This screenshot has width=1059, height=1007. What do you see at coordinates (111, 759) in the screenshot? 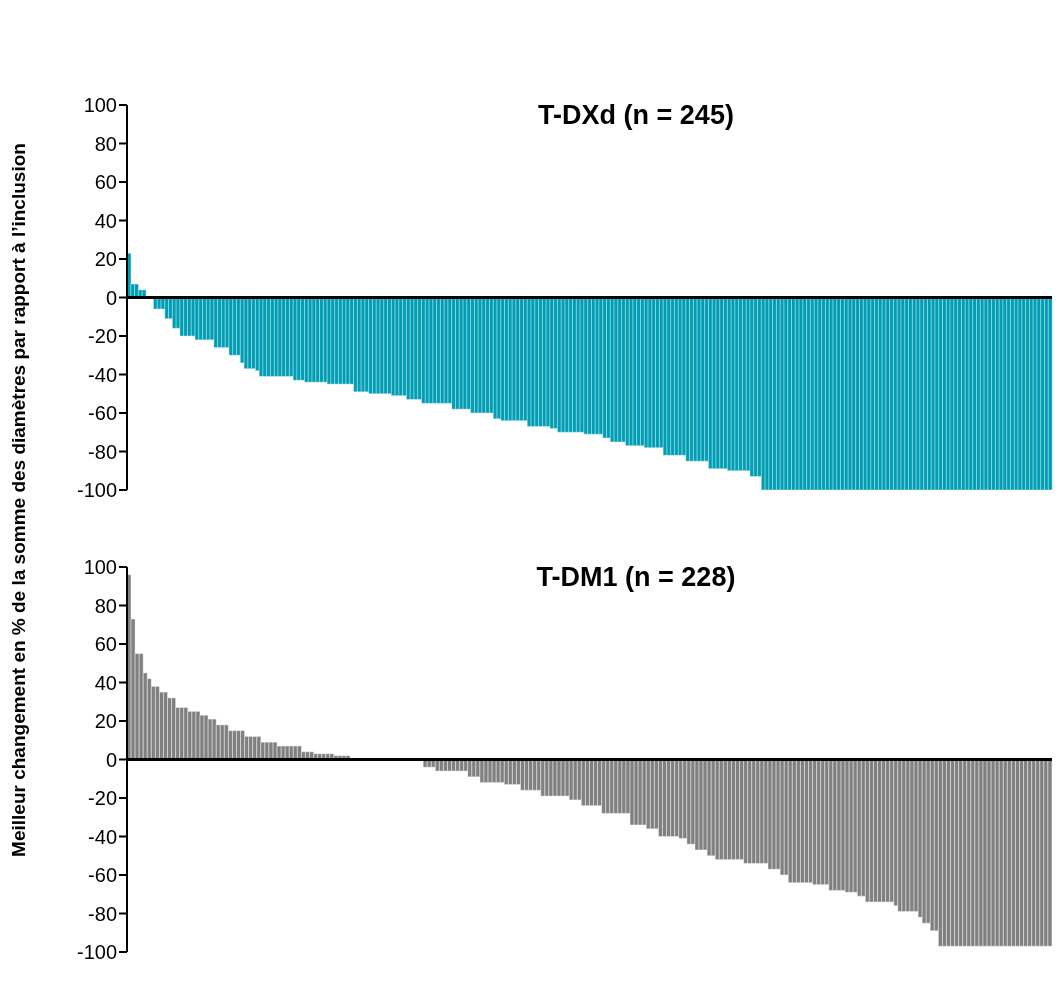
I see `y-tick-label: 0` at bounding box center [111, 759].